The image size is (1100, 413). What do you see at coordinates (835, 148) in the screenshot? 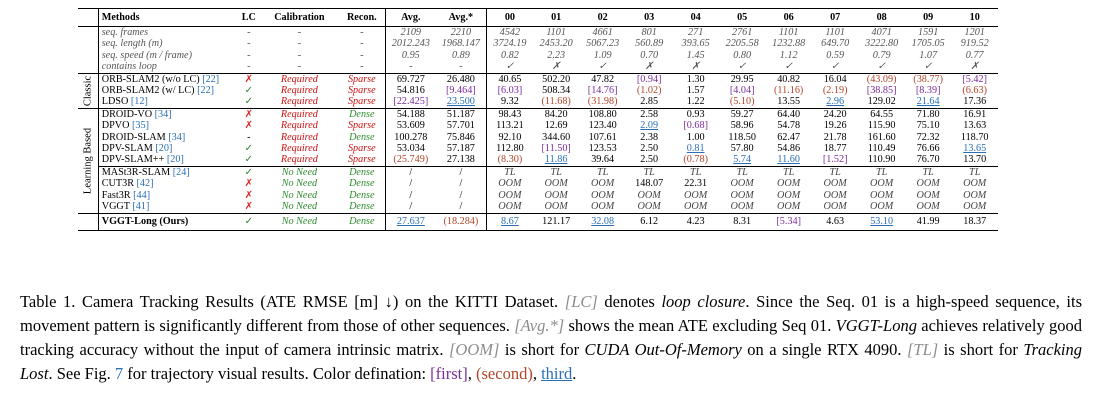
I see `value-cell: 18.77` at bounding box center [835, 148].